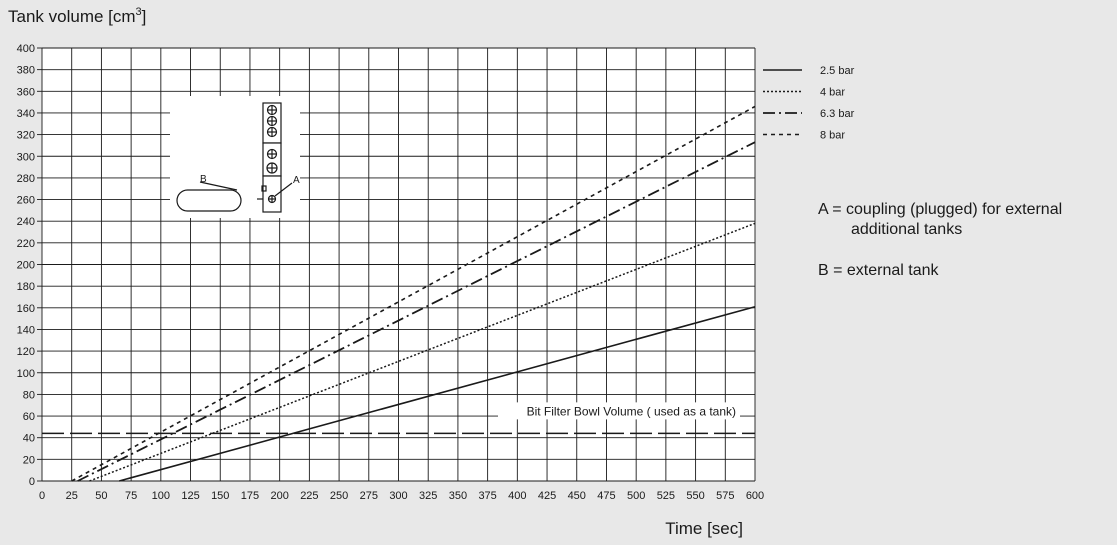 This screenshot has width=1117, height=545. I want to click on x-tick-label: 250, so click(339, 496).